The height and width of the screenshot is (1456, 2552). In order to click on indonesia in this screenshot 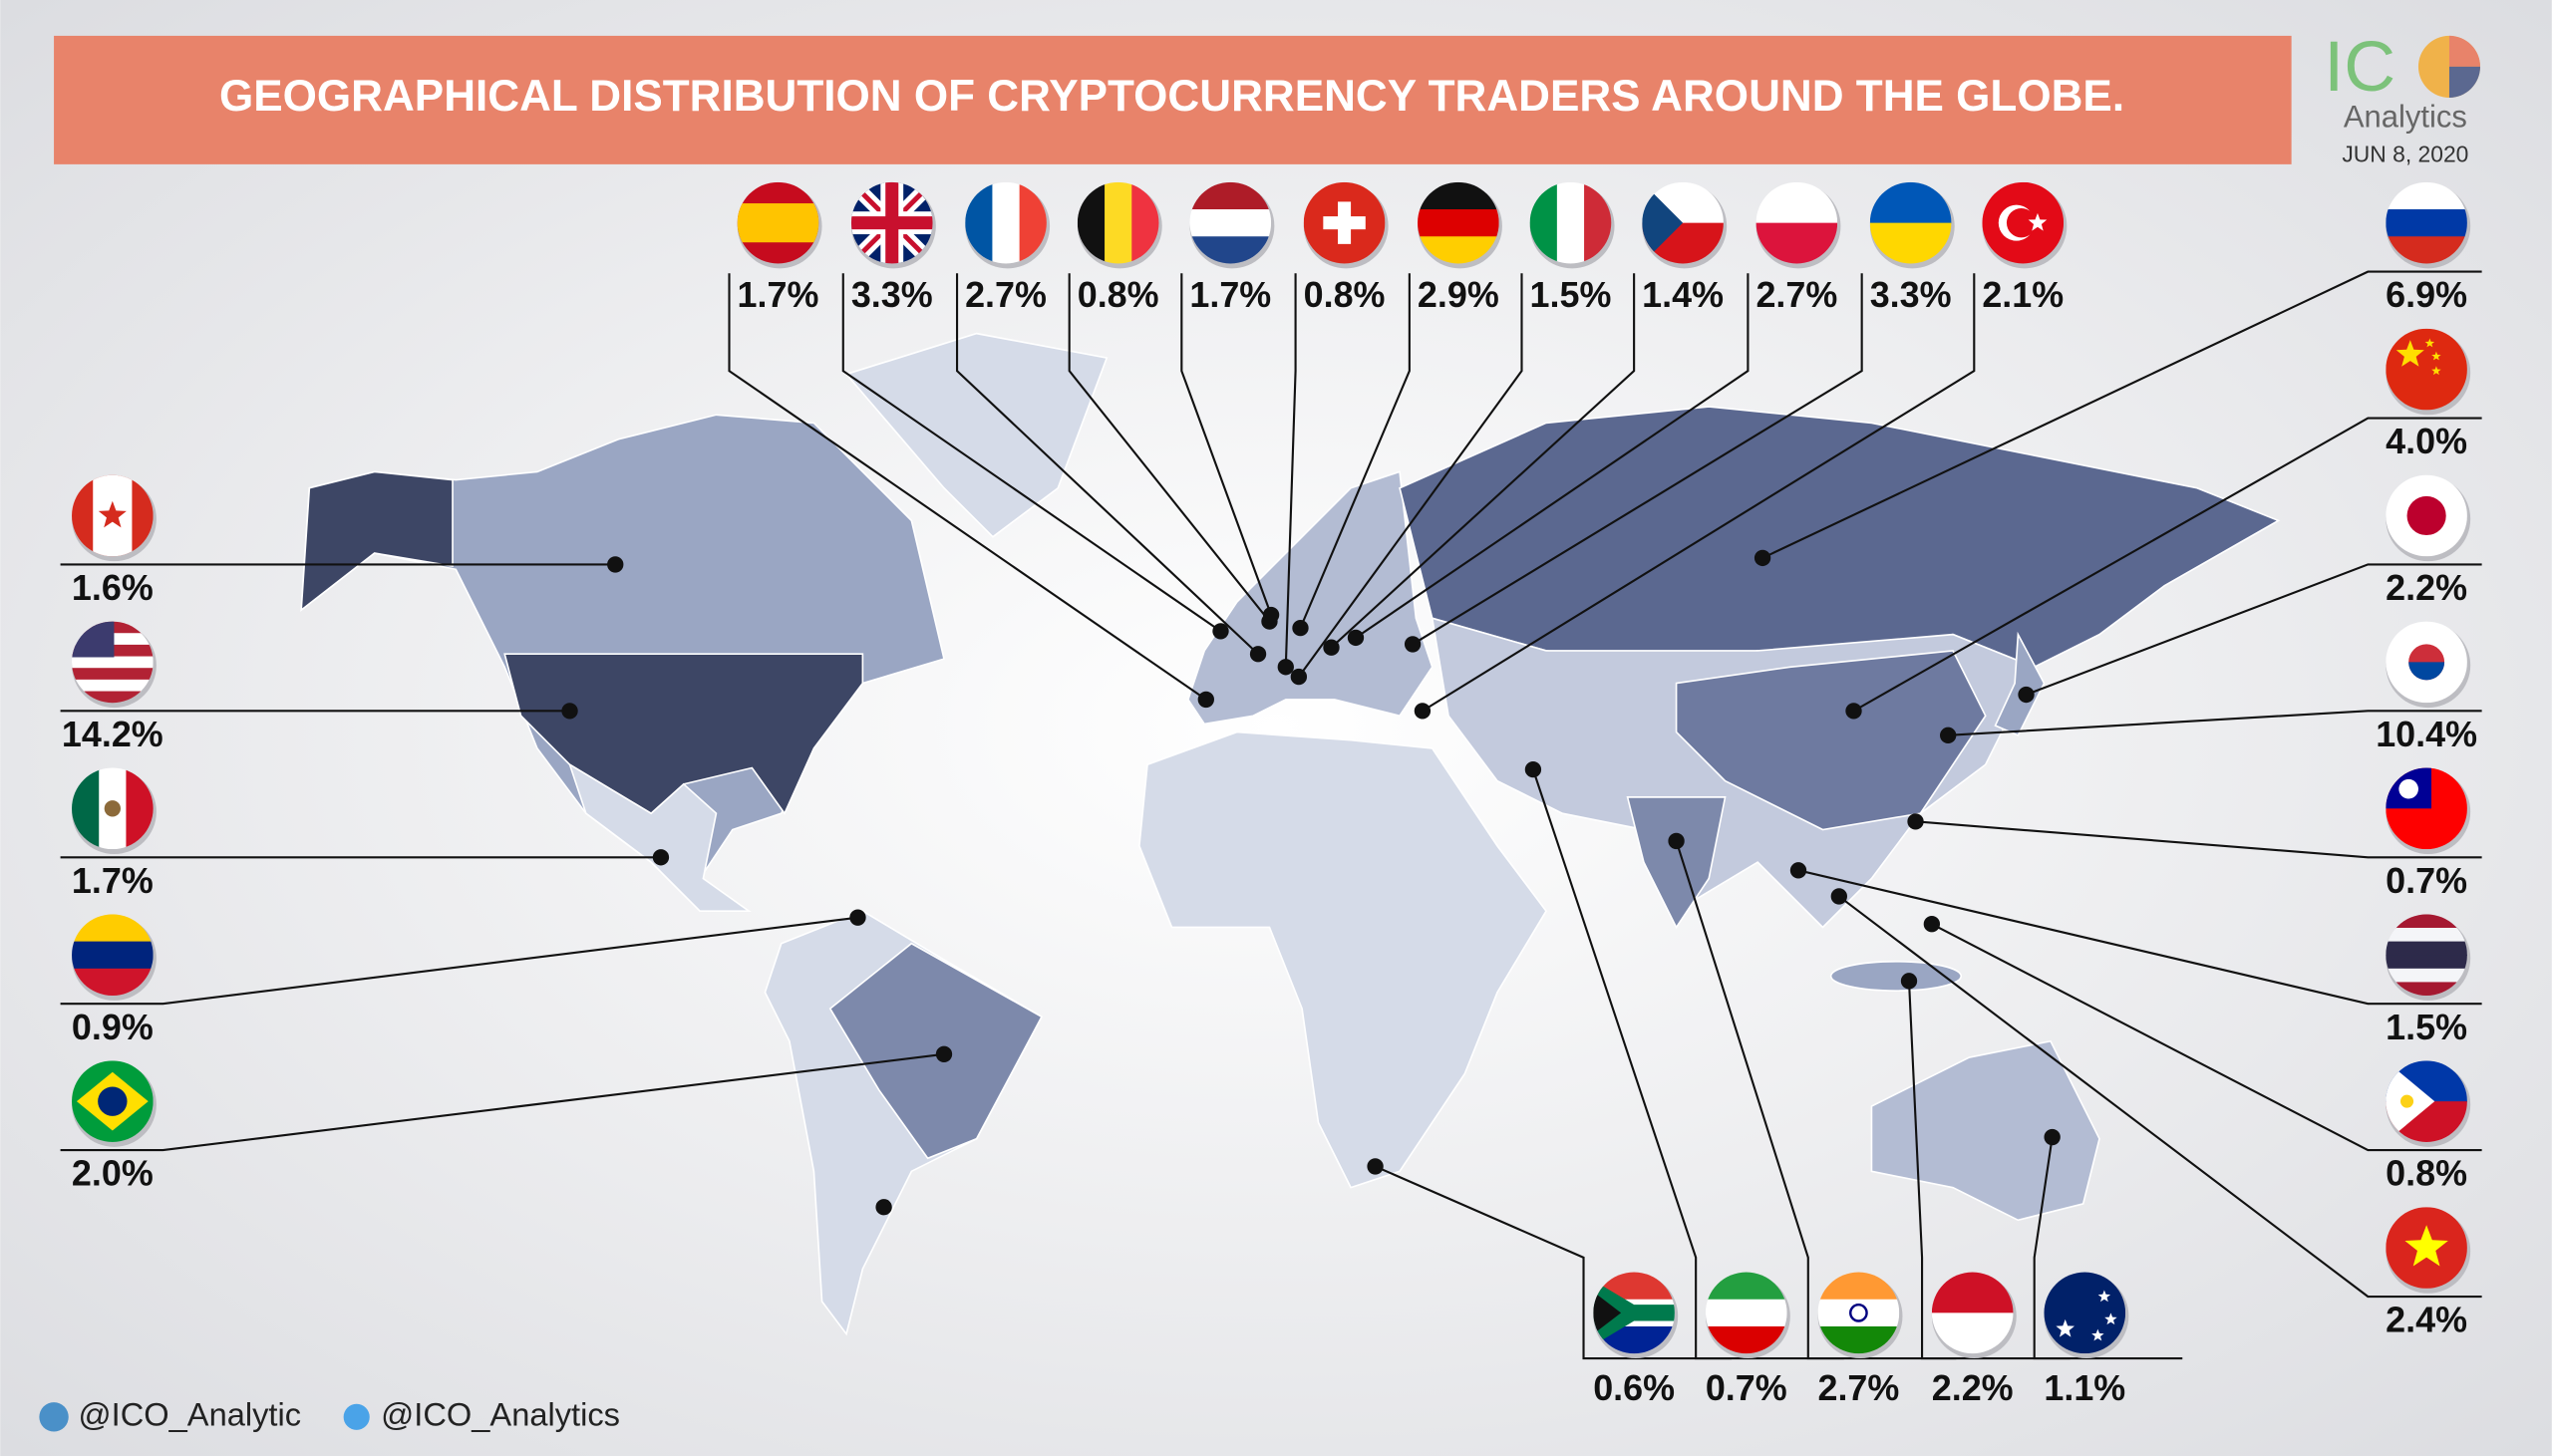, I will do `click(1896, 976)`.